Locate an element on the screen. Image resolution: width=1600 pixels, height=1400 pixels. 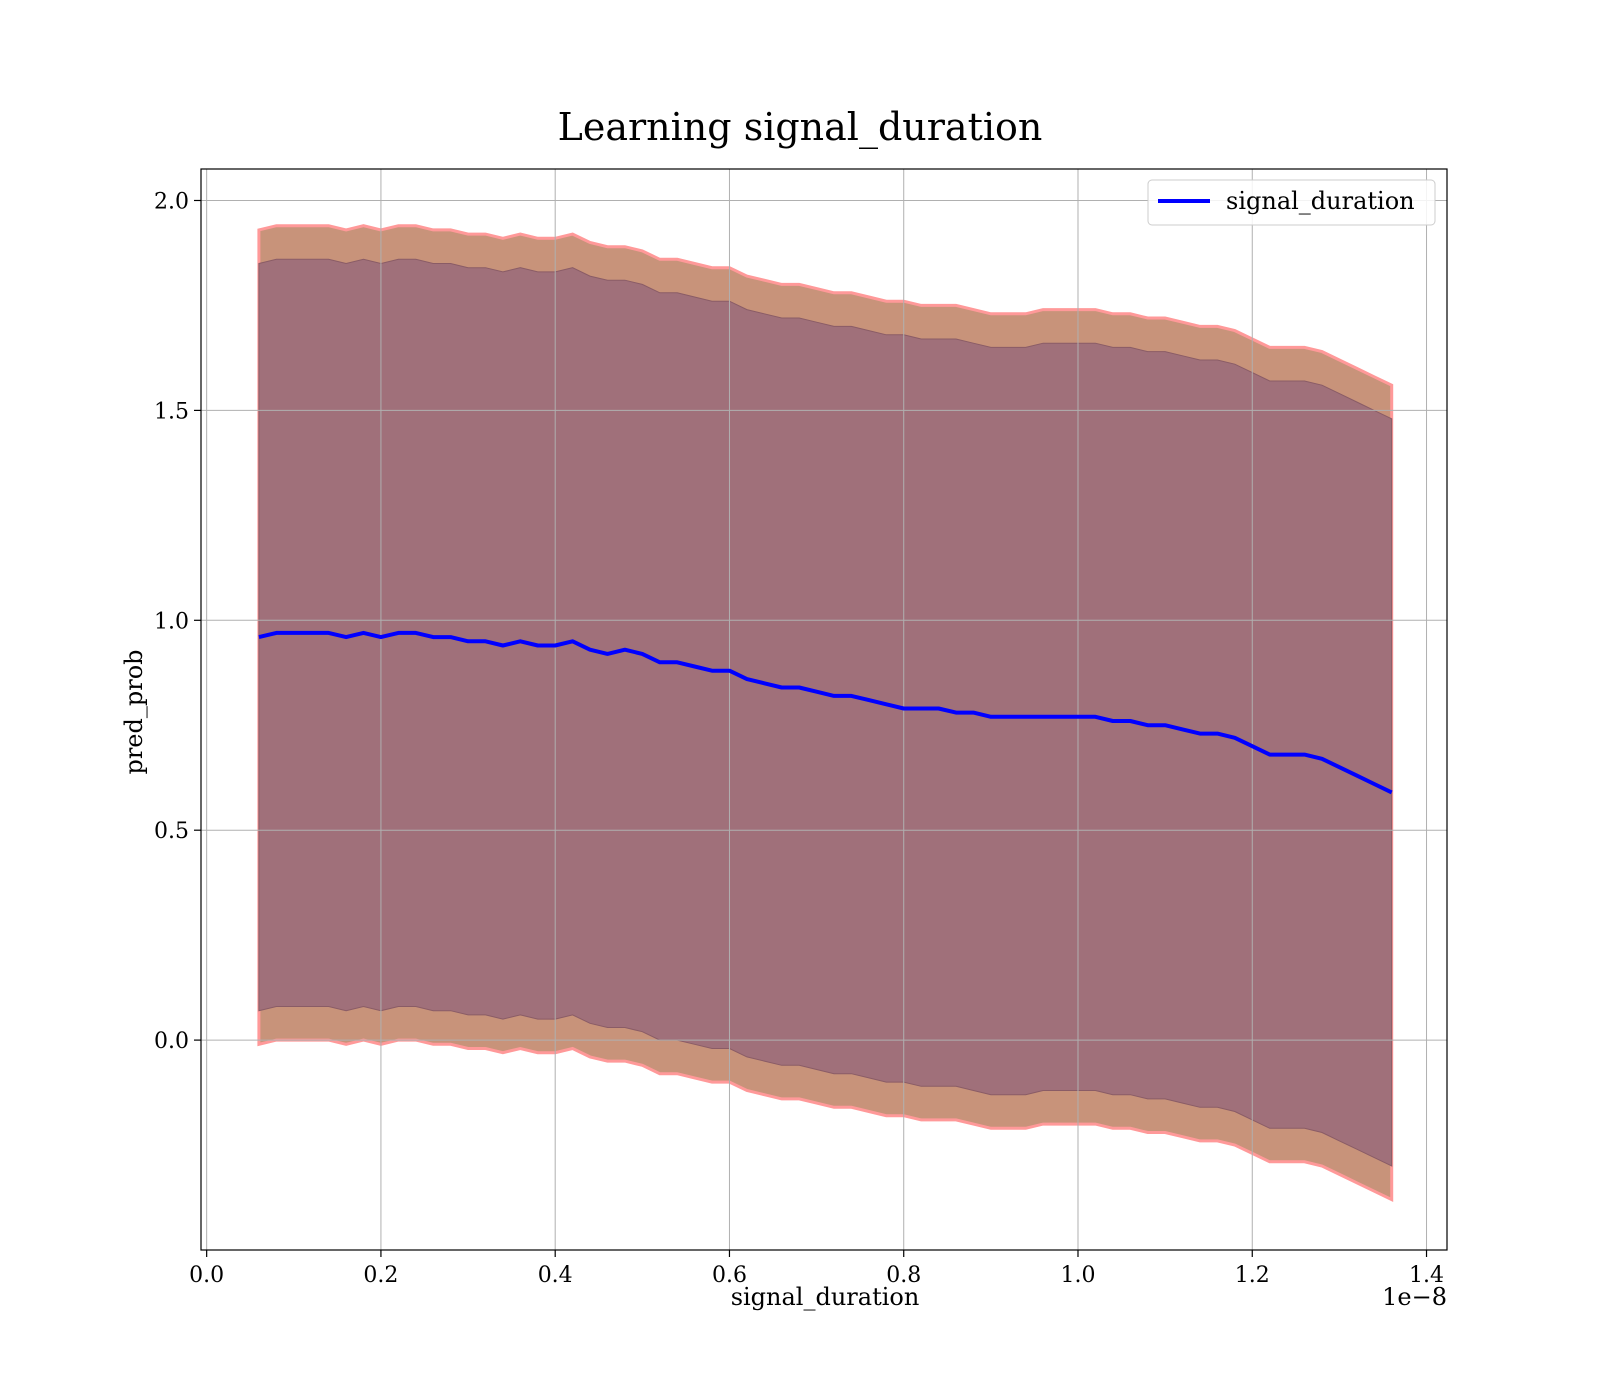
x-tick-label: 0.4 is located at coordinates (555, 1275).